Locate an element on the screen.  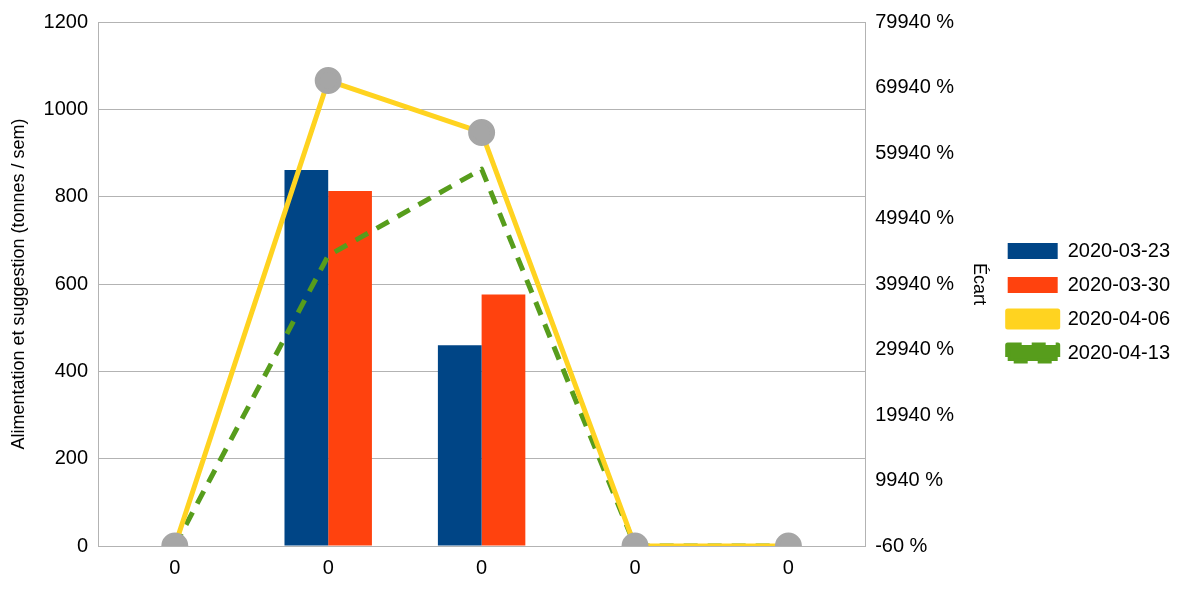
y2-tick-label: 69940 % is located at coordinates (915, 86).